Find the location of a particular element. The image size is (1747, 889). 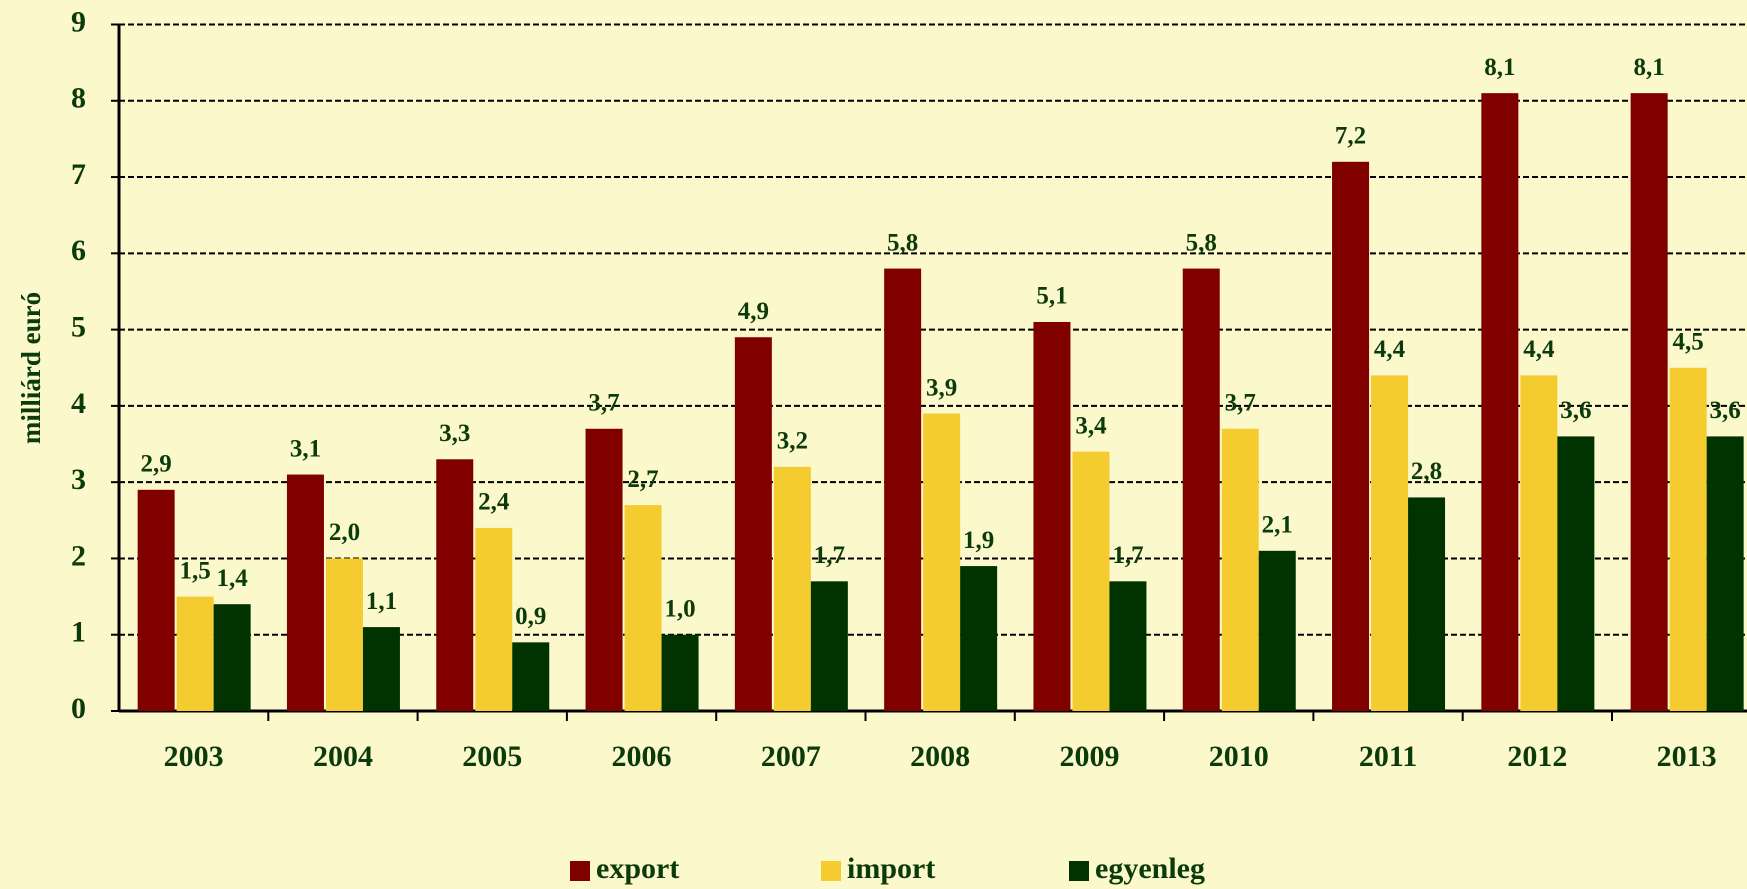

value-label: 3,9 is located at coordinates (941, 387).